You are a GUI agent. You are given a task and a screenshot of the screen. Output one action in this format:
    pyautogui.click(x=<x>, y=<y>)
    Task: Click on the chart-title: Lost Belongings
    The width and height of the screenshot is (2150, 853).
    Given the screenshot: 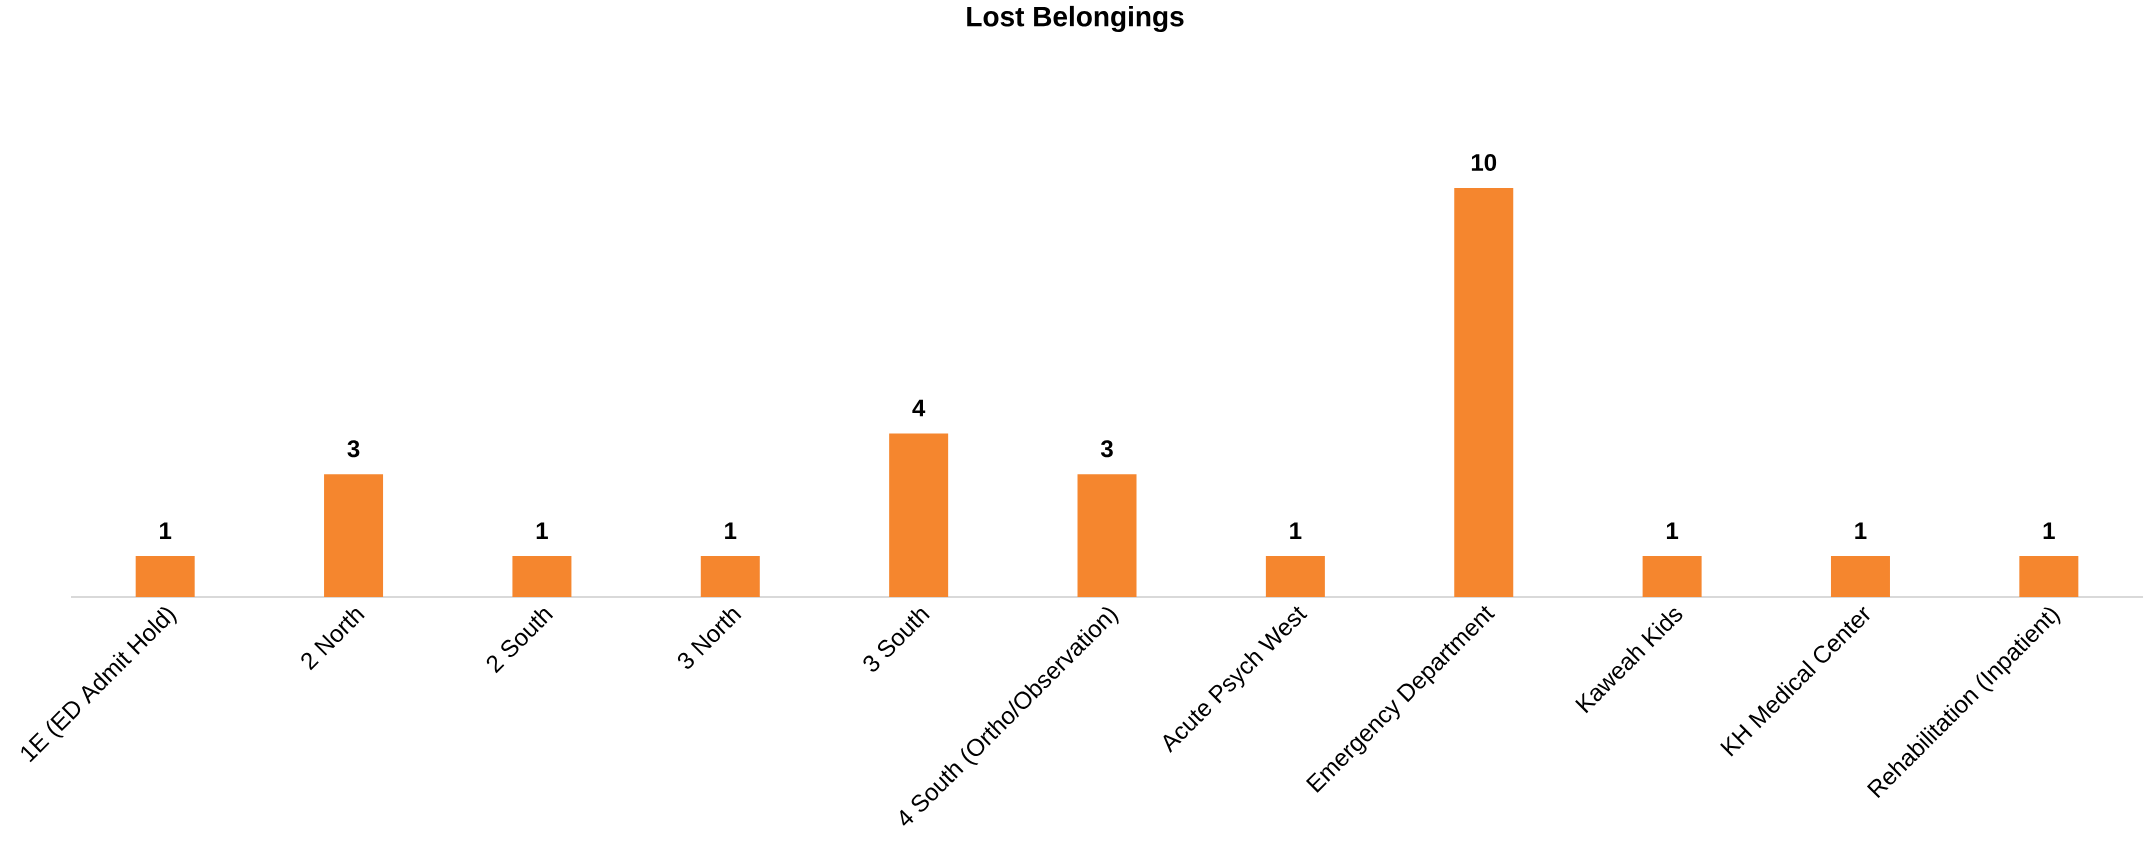 What is the action you would take?
    pyautogui.click(x=1075, y=19)
    